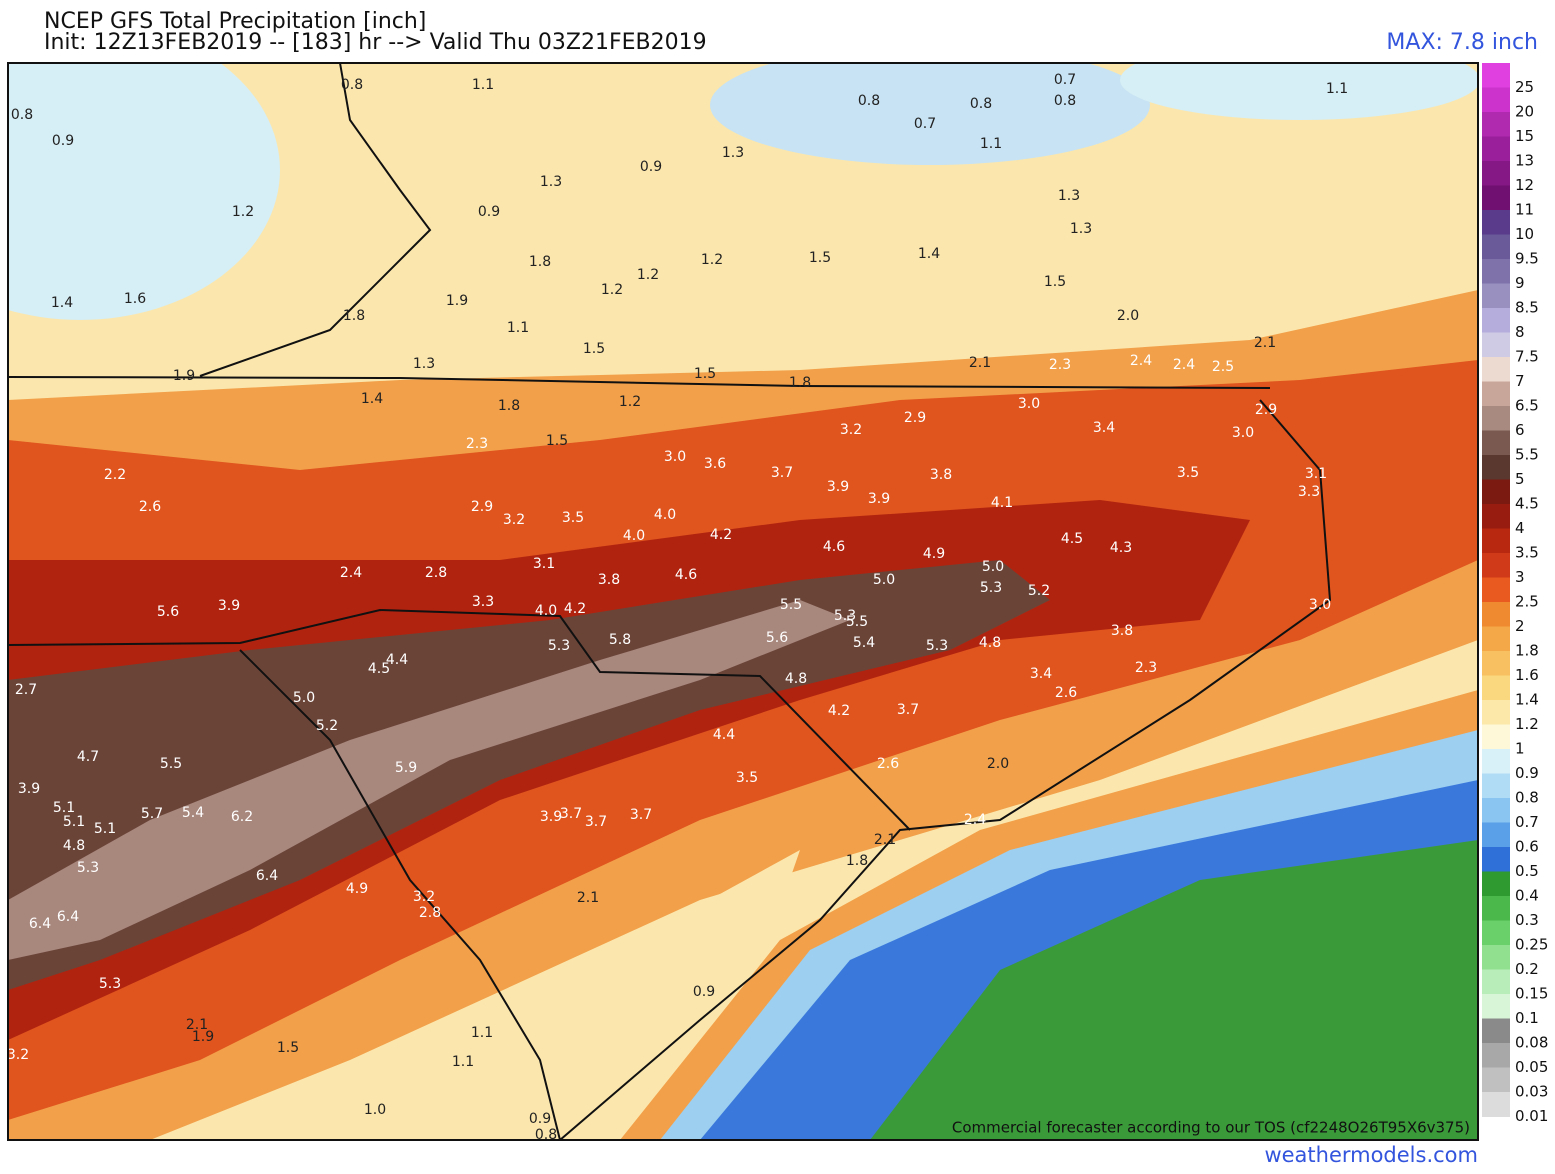 This screenshot has height=1174, width=1555. What do you see at coordinates (1520, 381) in the screenshot?
I see `colorbar-label: 7` at bounding box center [1520, 381].